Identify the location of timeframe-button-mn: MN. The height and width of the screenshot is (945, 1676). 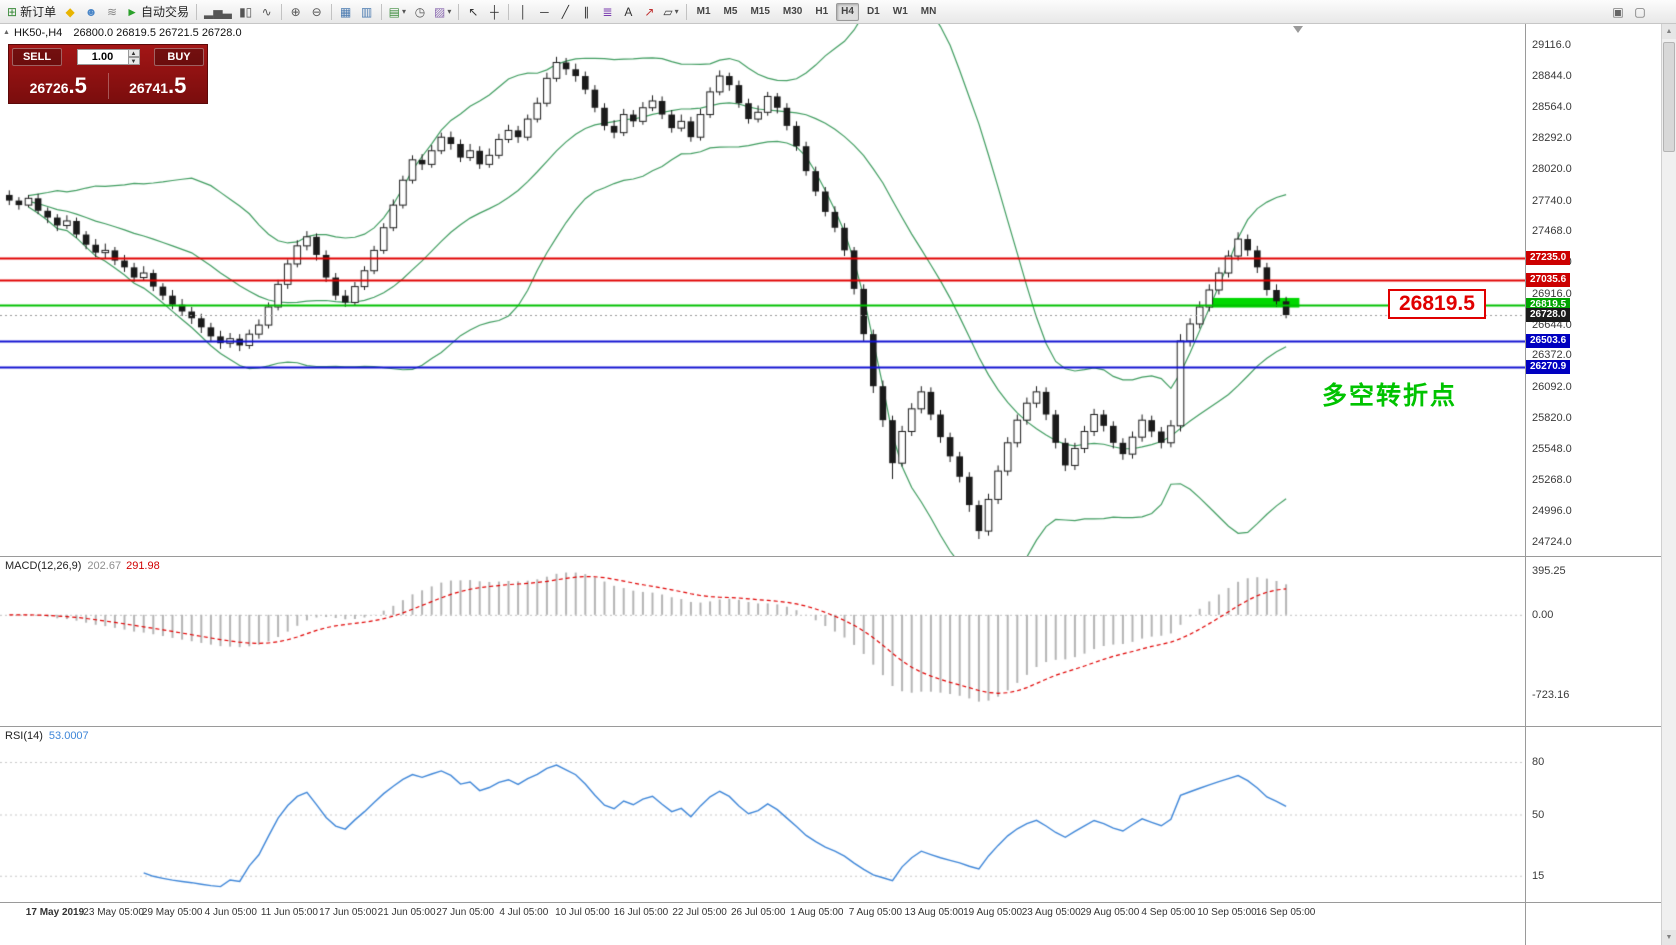
(928, 11).